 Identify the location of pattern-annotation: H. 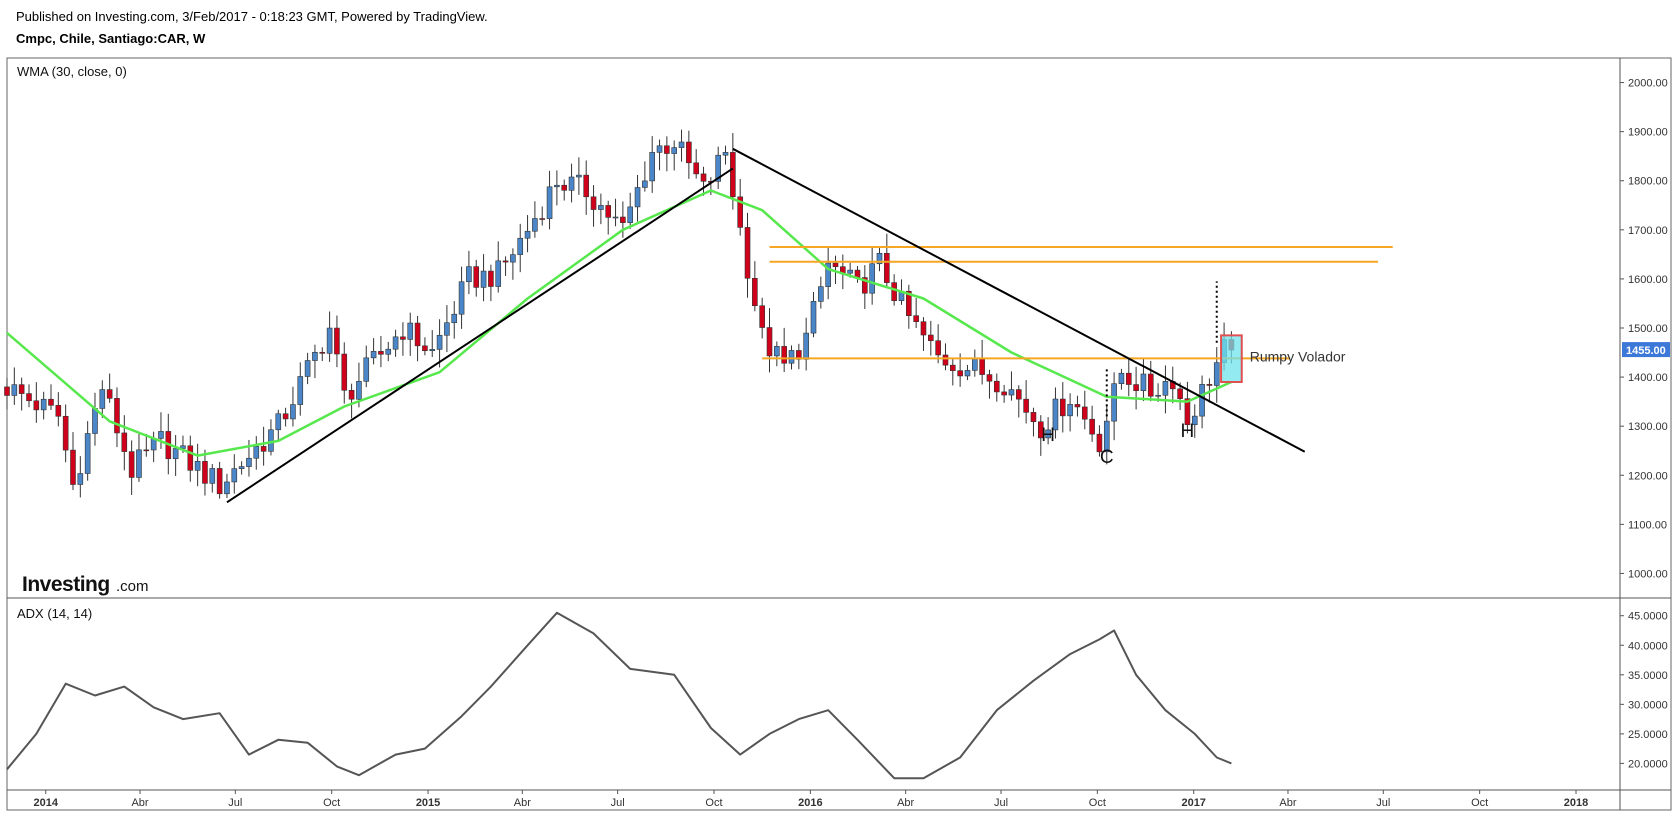
(1048, 435).